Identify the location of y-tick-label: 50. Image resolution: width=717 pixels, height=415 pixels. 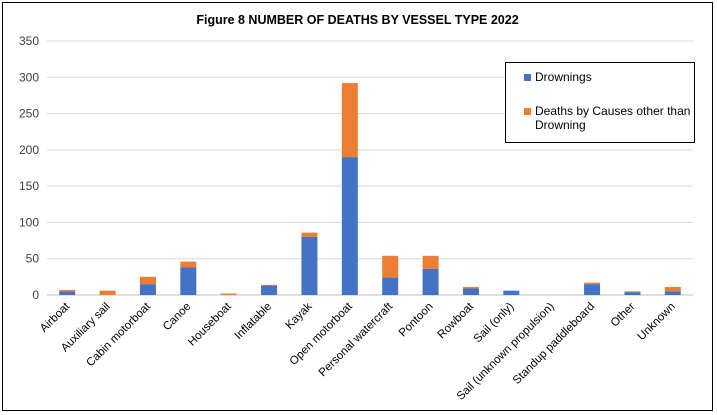
(33, 259).